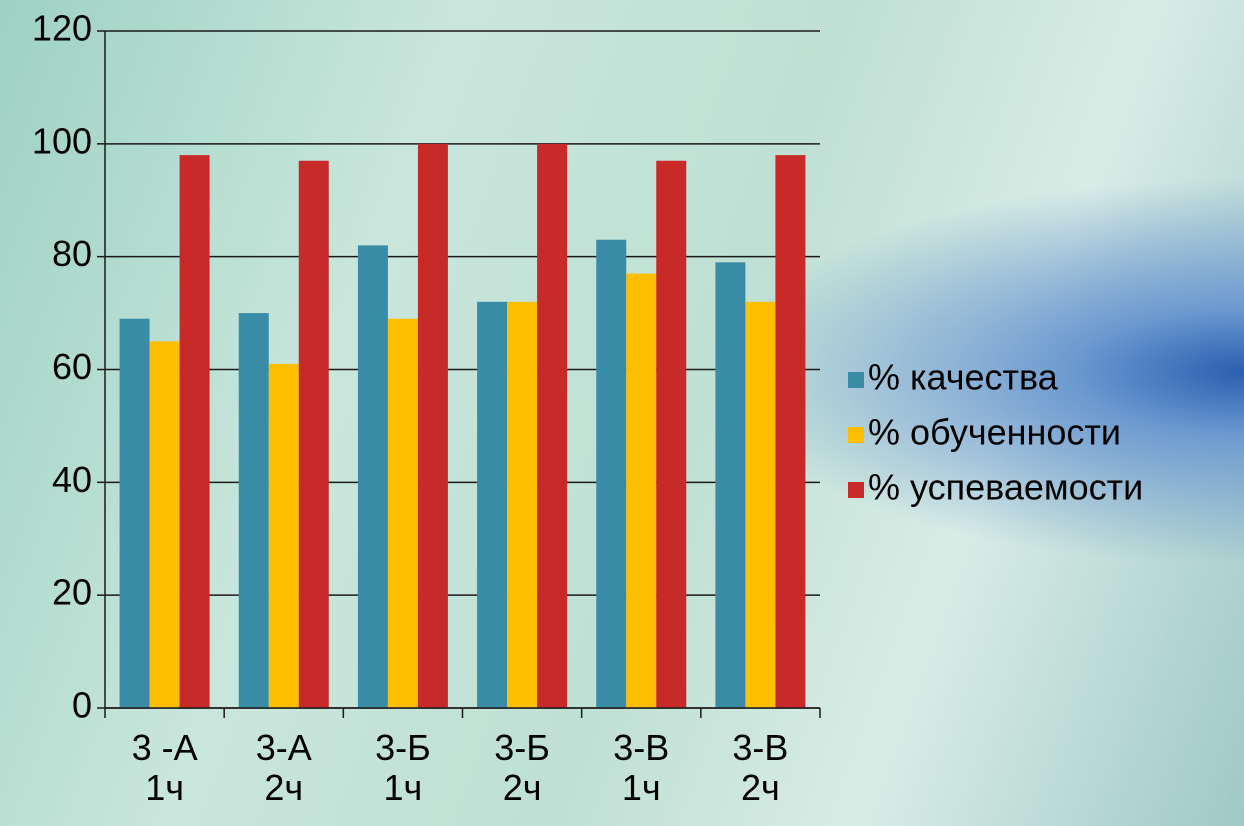 The height and width of the screenshot is (826, 1244). Describe the element at coordinates (82, 705) in the screenshot. I see `y-tick-label: 0` at that location.